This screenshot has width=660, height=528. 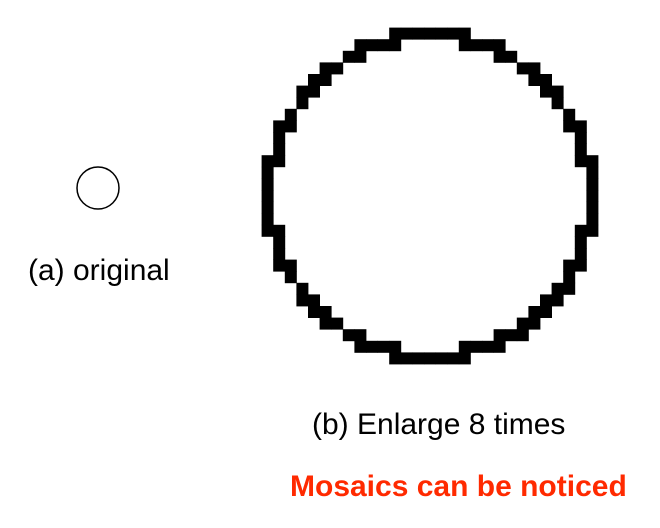 What do you see at coordinates (99, 270) in the screenshot?
I see `caption-original: (a) original` at bounding box center [99, 270].